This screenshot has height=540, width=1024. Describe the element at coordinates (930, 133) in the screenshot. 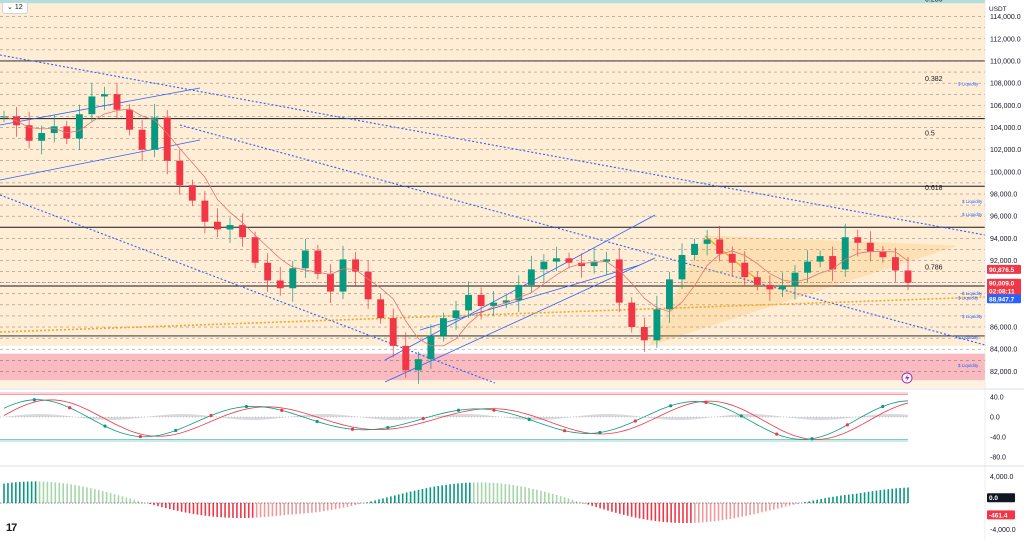

I see `fib-label: 0.5` at that location.